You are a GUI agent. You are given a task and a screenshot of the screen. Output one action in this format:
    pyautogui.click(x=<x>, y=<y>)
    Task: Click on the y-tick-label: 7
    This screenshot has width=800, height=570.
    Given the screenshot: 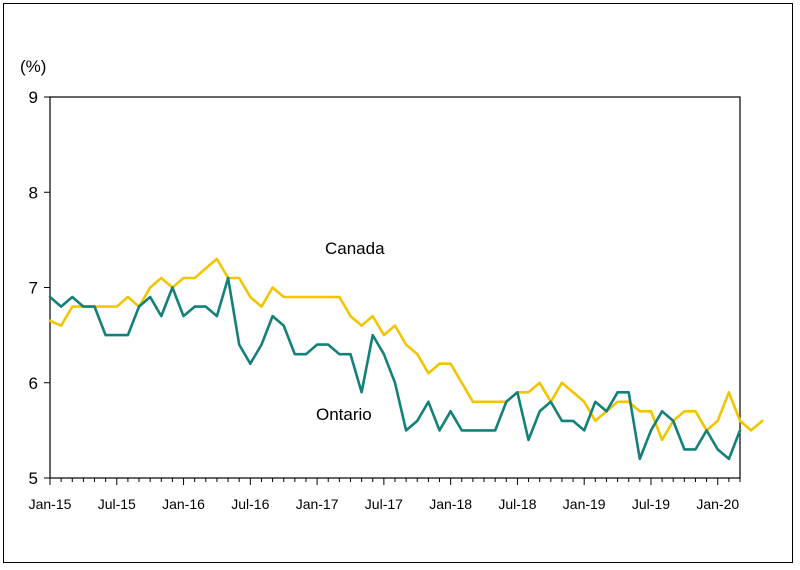 What is the action you would take?
    pyautogui.click(x=33, y=288)
    